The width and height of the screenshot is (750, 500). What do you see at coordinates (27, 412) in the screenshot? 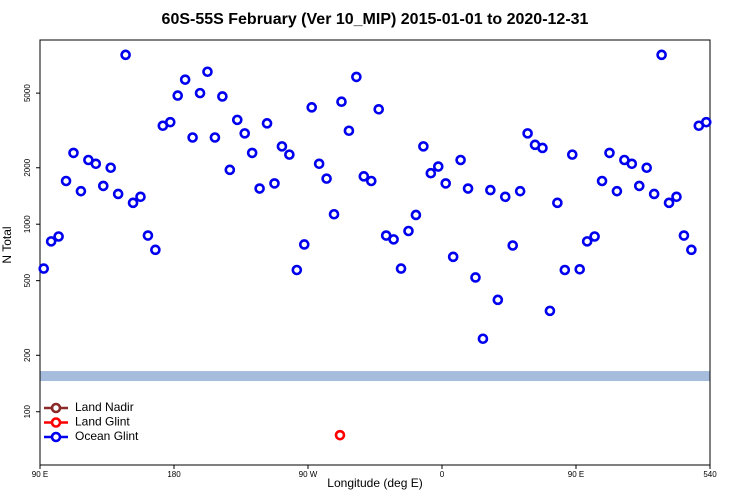
I see `y-tick-label: 100` at bounding box center [27, 412].